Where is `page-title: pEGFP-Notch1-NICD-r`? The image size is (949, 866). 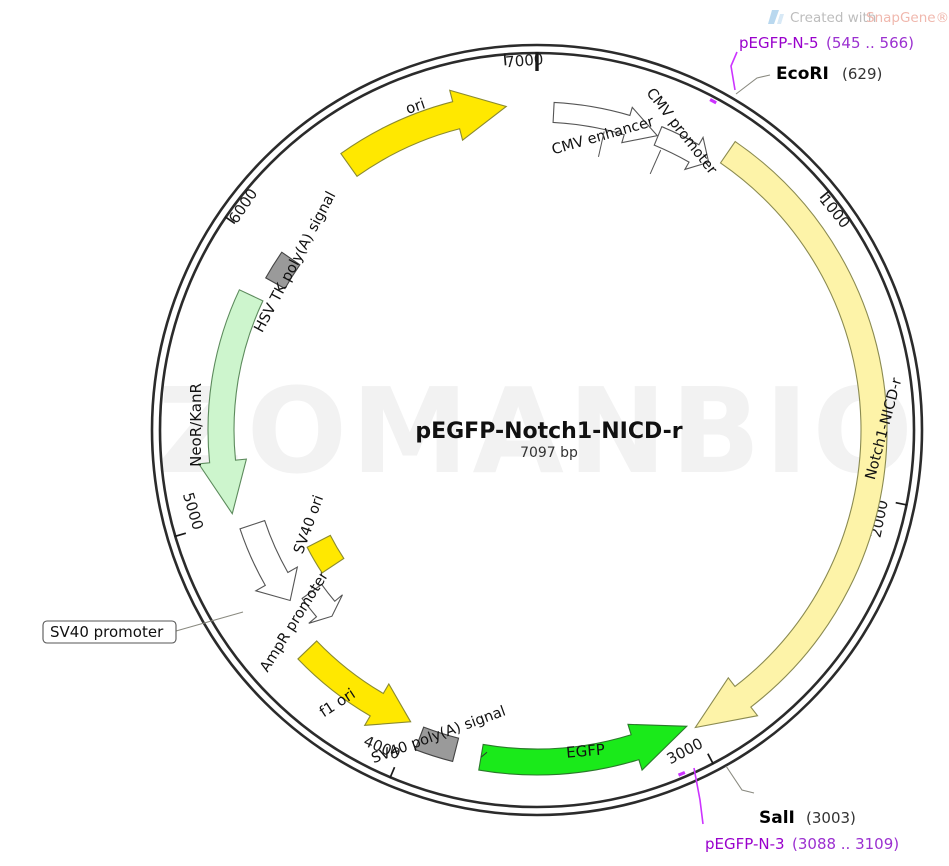 page-title: pEGFP-Notch1-NICD-r is located at coordinates (548, 431).